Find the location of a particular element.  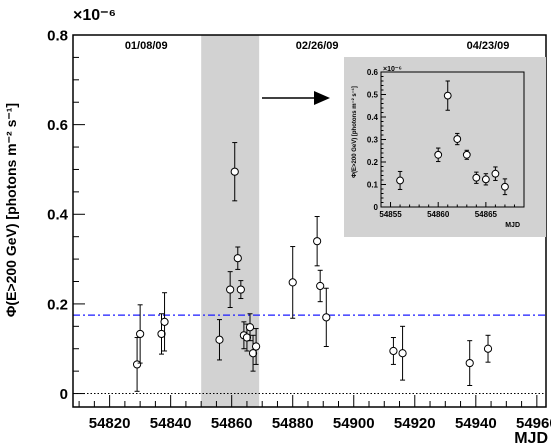

y-tick-label: 0.3 is located at coordinates (373, 139).